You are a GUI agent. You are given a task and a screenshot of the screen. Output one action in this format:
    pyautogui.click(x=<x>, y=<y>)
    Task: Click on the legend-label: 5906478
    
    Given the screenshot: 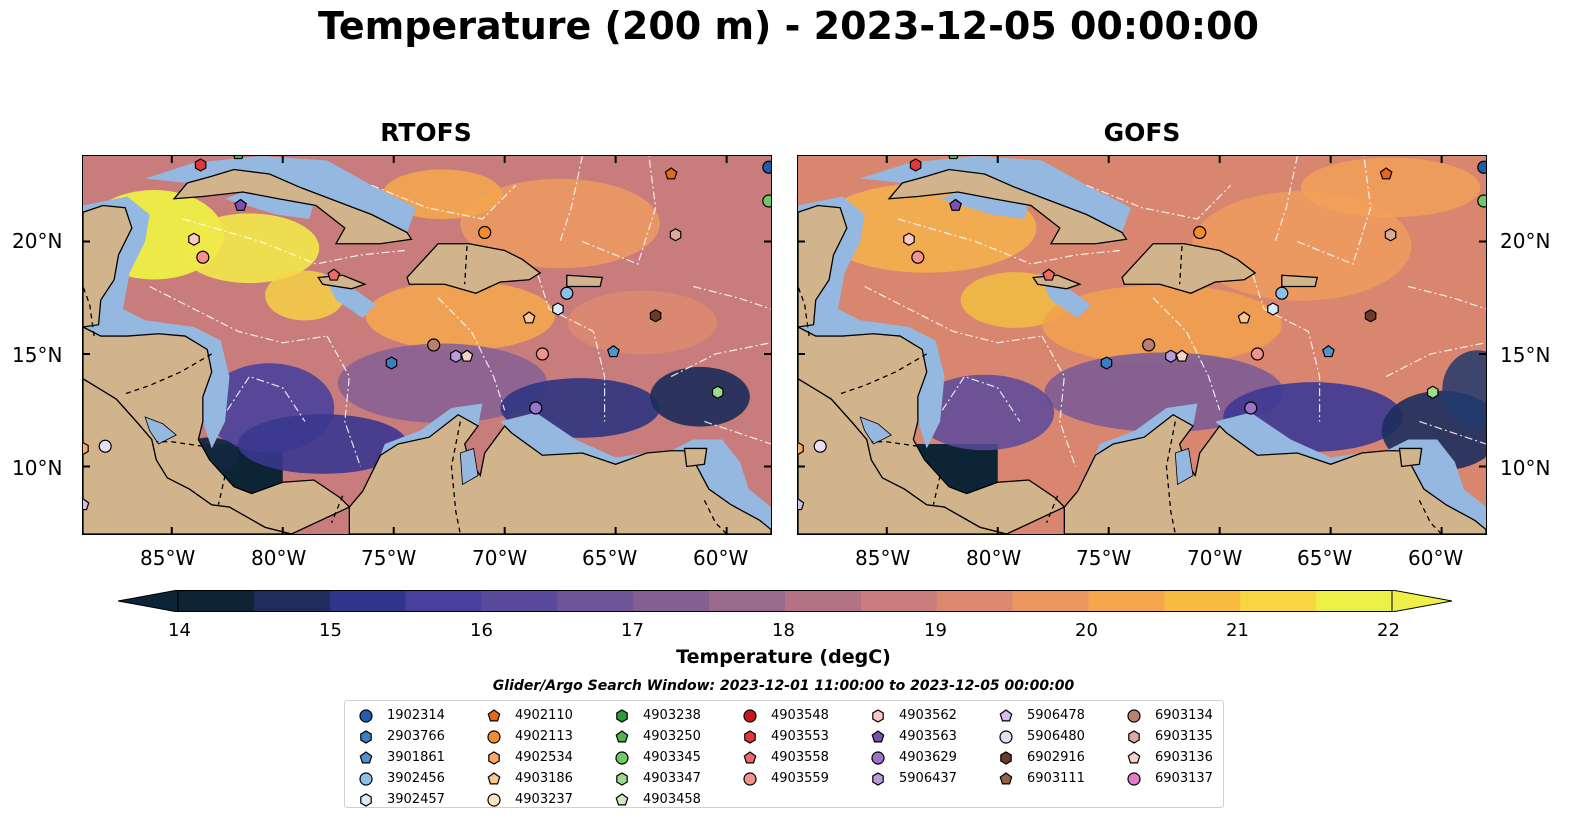 What is the action you would take?
    pyautogui.click(x=1056, y=715)
    